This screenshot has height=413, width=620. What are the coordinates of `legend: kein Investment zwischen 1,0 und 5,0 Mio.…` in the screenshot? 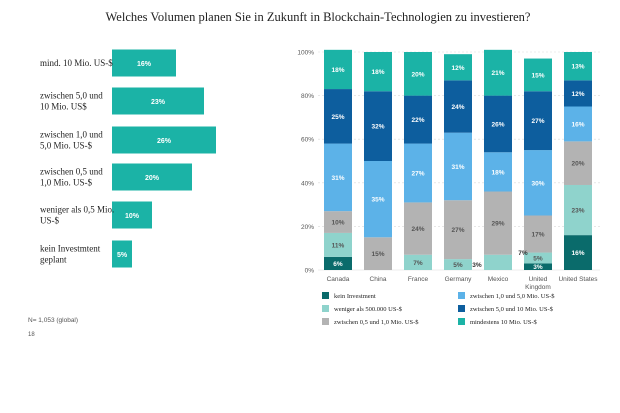 It's located at (438, 309).